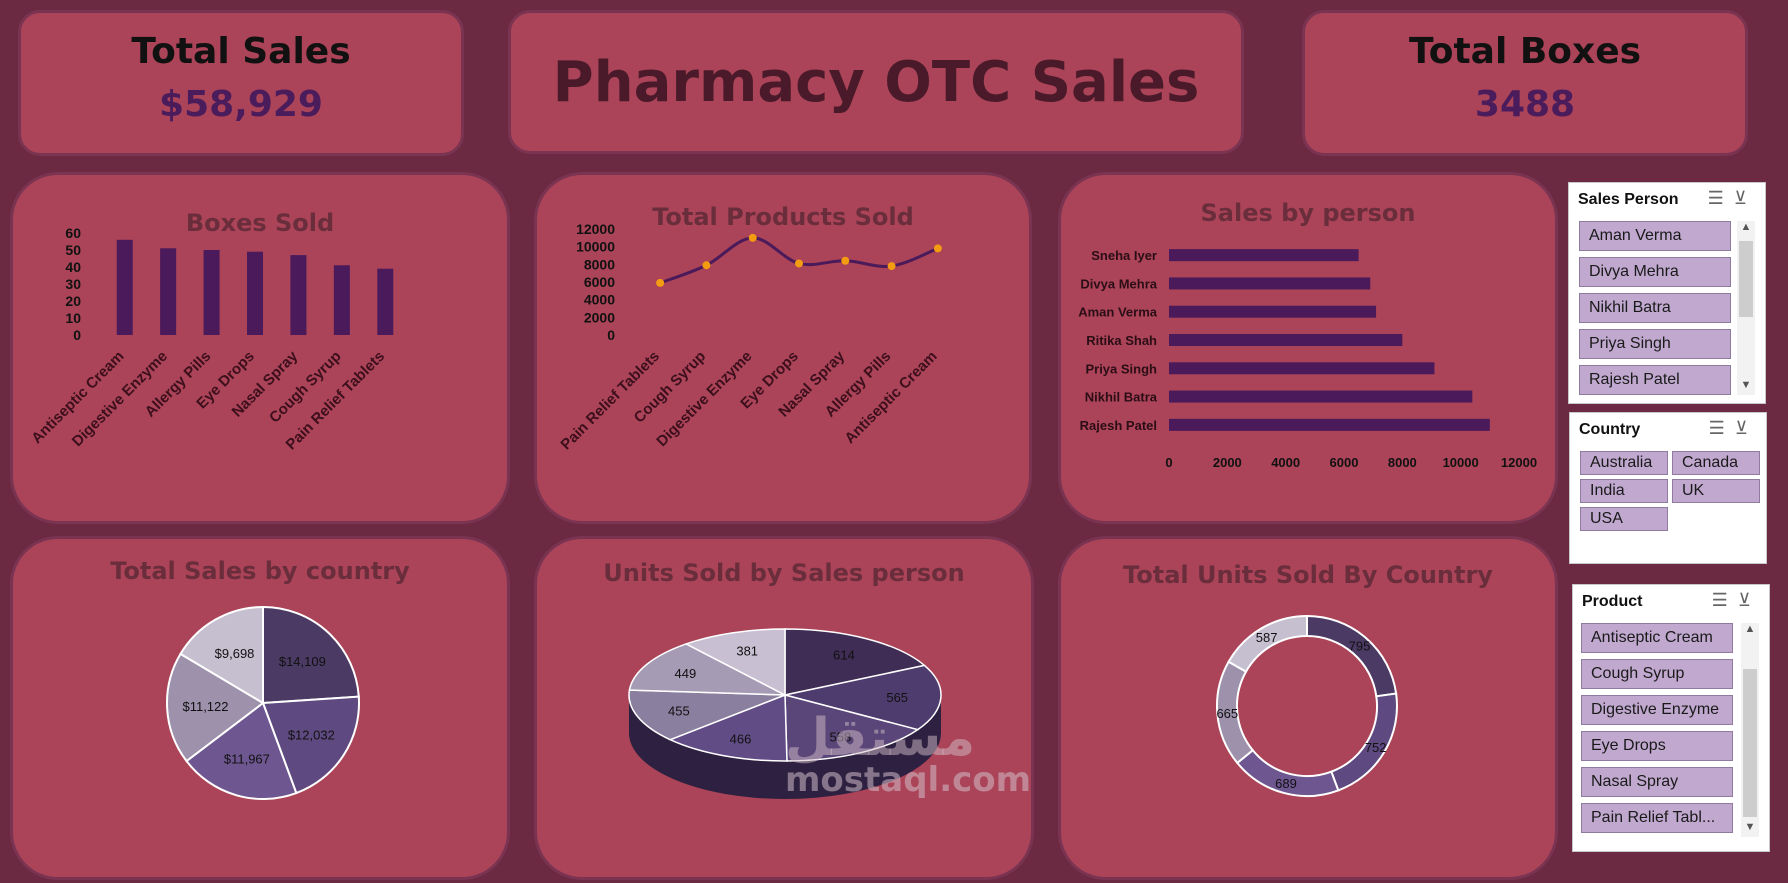  I want to click on pie-side, so click(785, 747).